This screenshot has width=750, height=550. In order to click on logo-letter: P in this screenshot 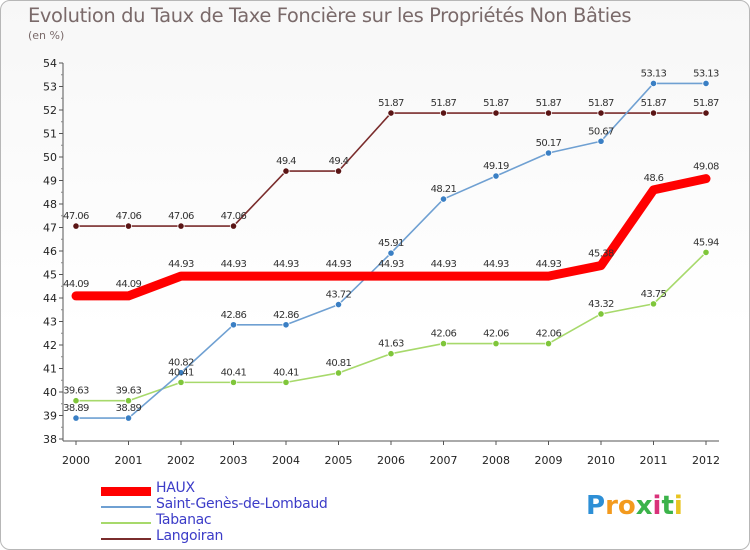, I will do `click(596, 506)`.